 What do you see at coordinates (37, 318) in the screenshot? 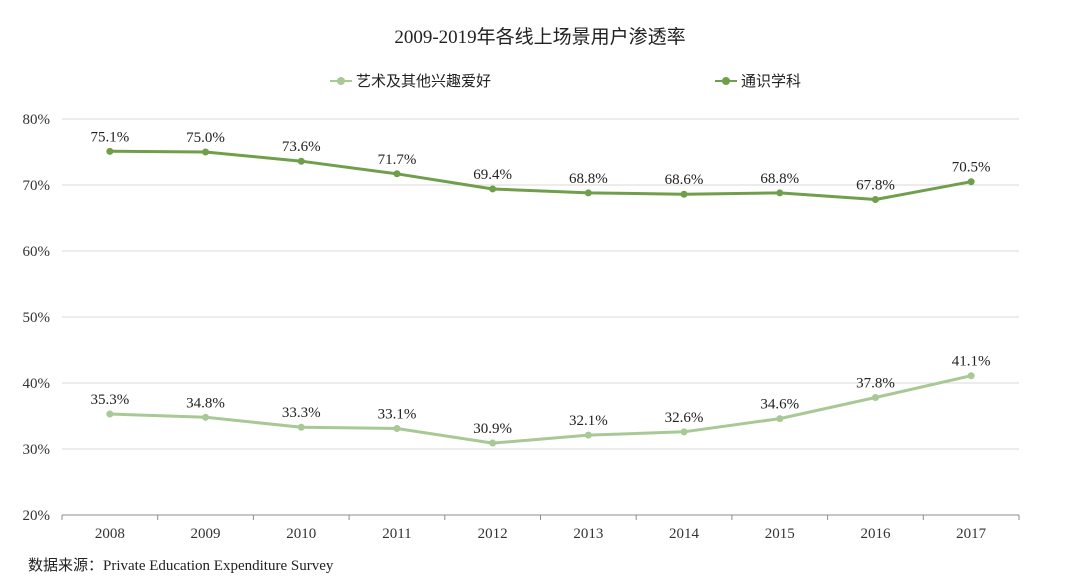
I see `y-tick-label: 50%` at bounding box center [37, 318].